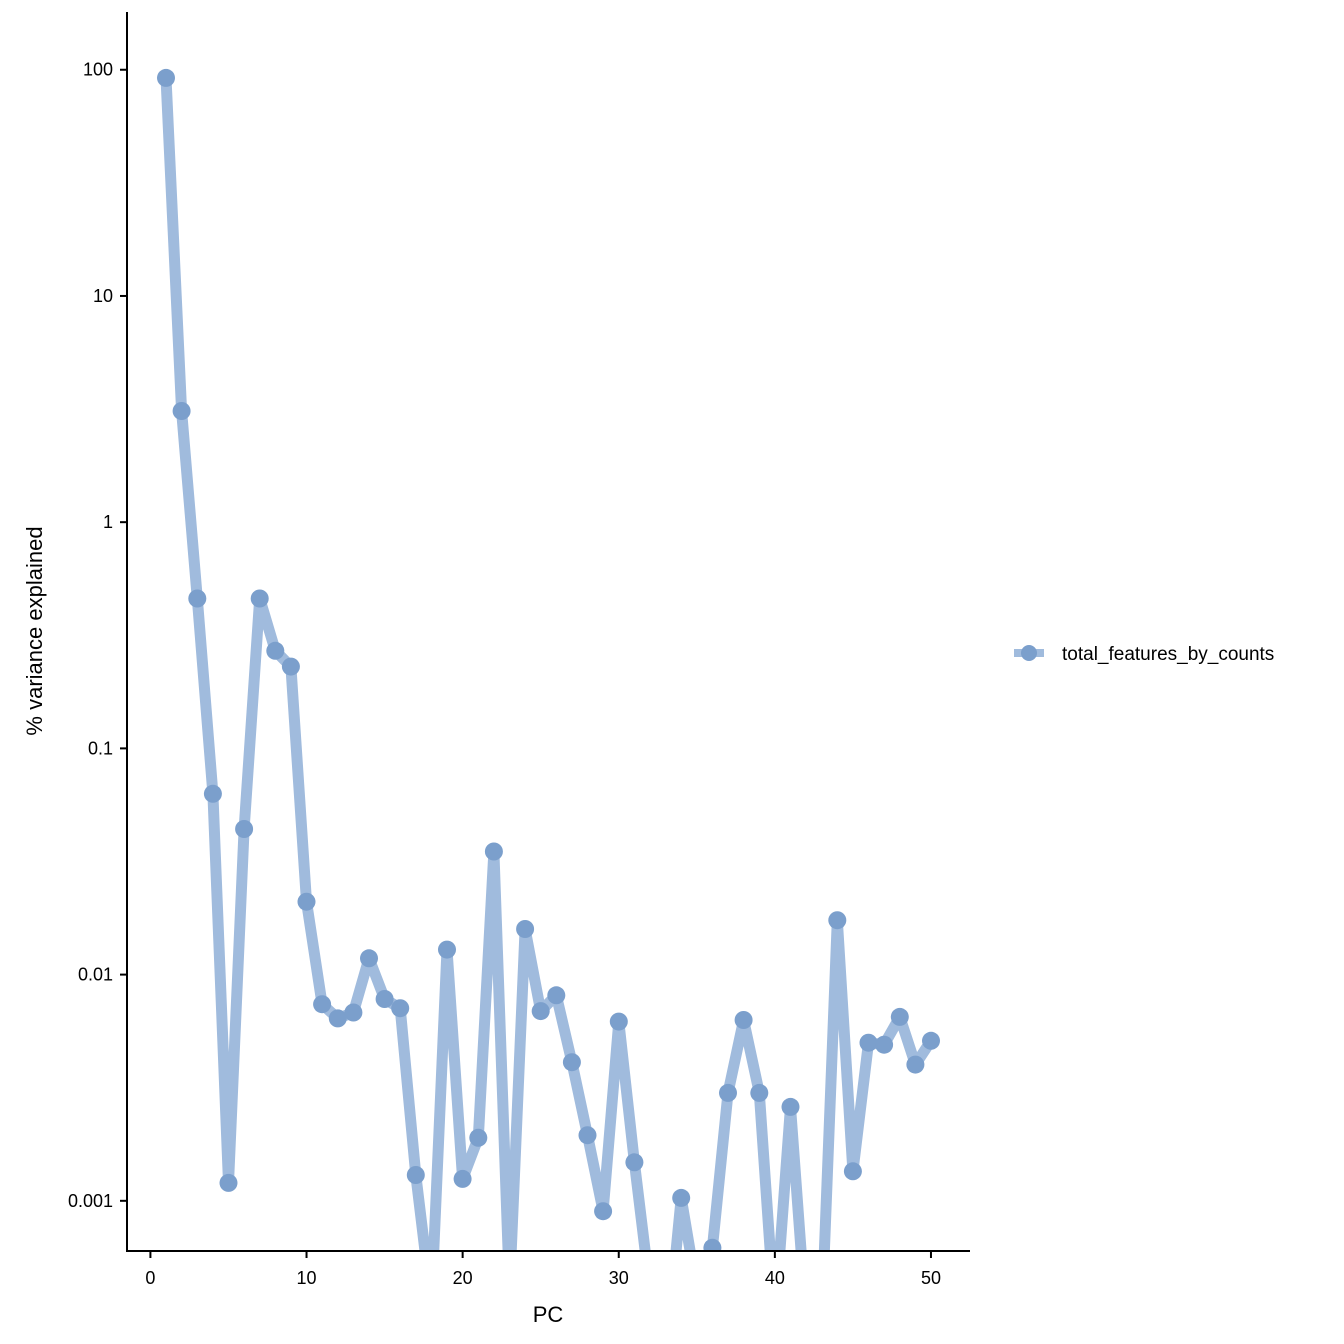 The image size is (1344, 1344). I want to click on x-tick-label: 10, so click(307, 1278).